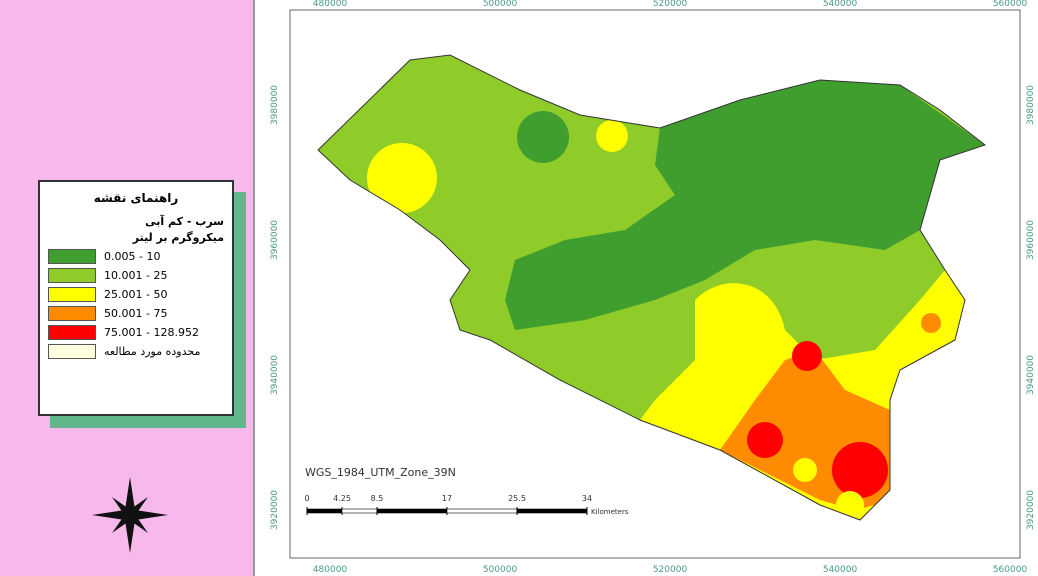 The image size is (1038, 576). What do you see at coordinates (306, 498) in the screenshot?
I see `scale-tick-label: 0` at bounding box center [306, 498].